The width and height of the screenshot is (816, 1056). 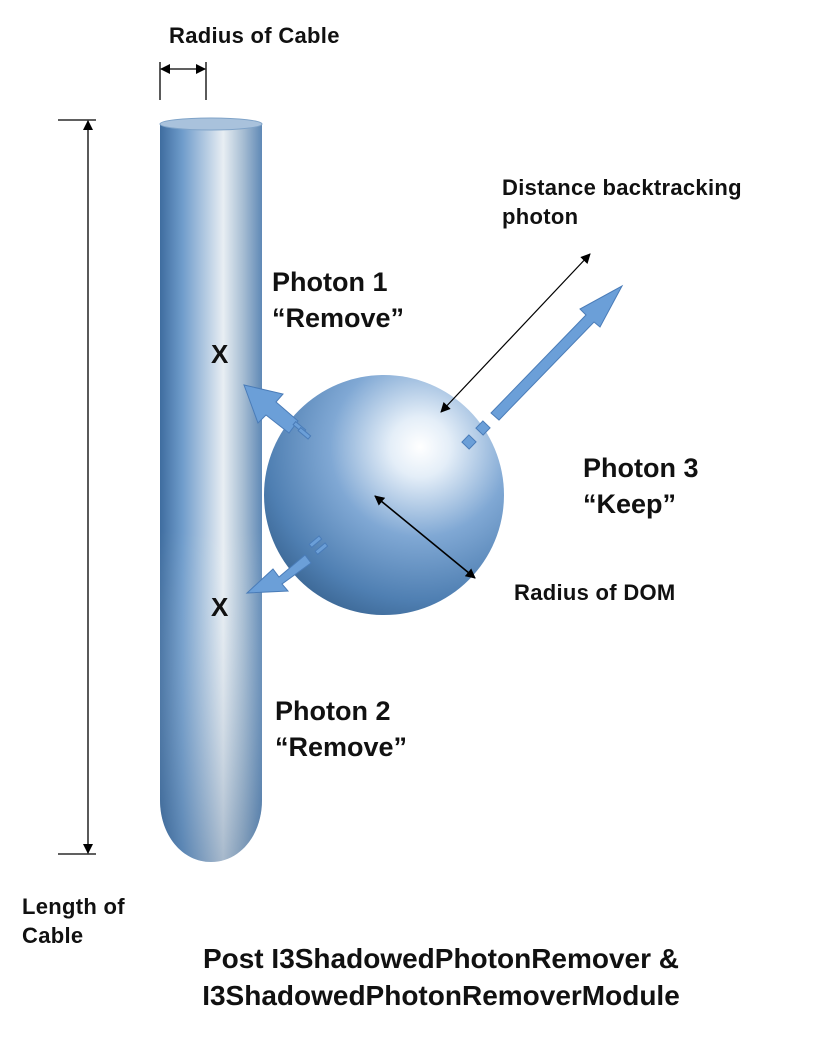 What do you see at coordinates (53, 935) in the screenshot?
I see `length-of-cable-line2: Cable` at bounding box center [53, 935].